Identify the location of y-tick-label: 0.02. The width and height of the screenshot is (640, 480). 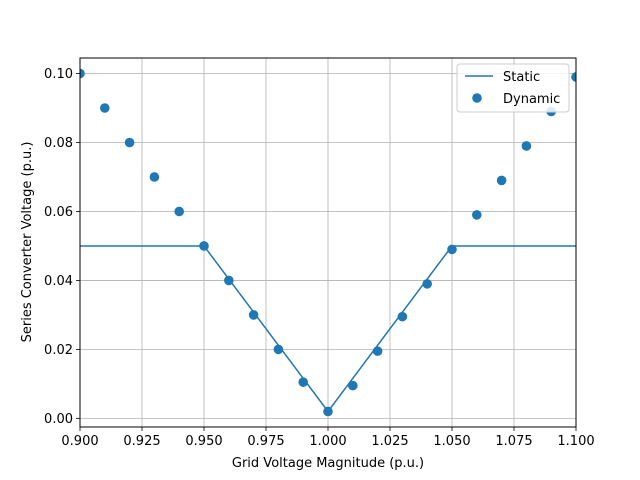
(58, 350).